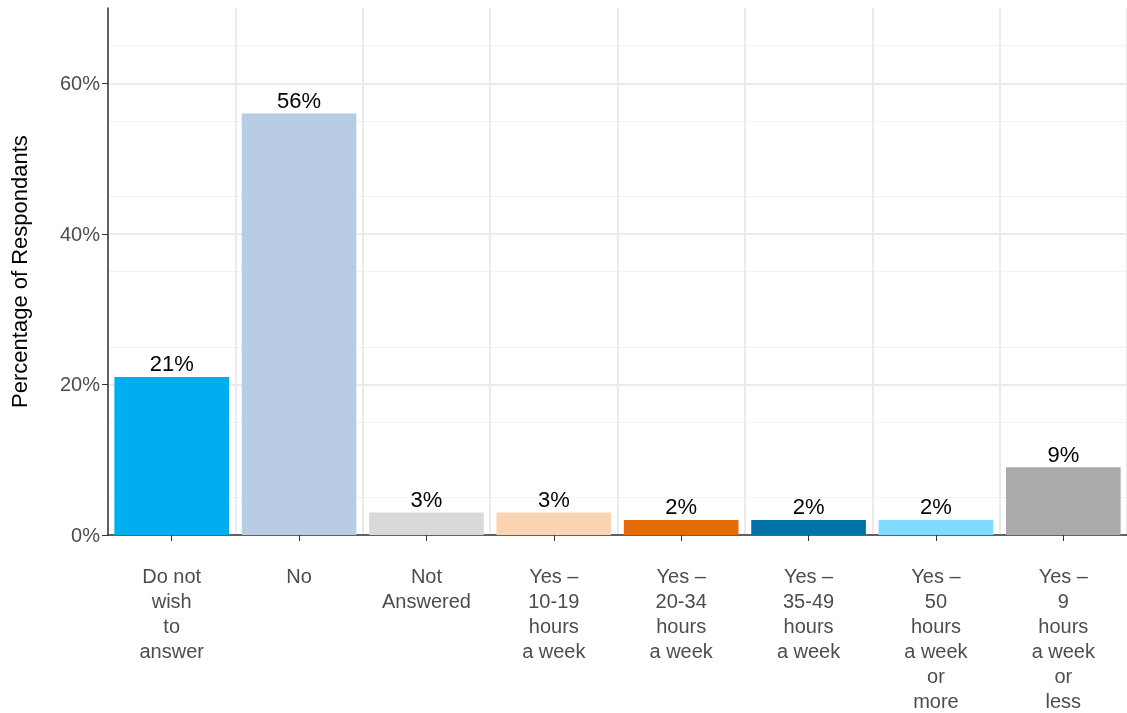 This screenshot has height=713, width=1127. Describe the element at coordinates (554, 613) in the screenshot. I see `x-tick-label: Yes – 10-19 hours a week` at that location.